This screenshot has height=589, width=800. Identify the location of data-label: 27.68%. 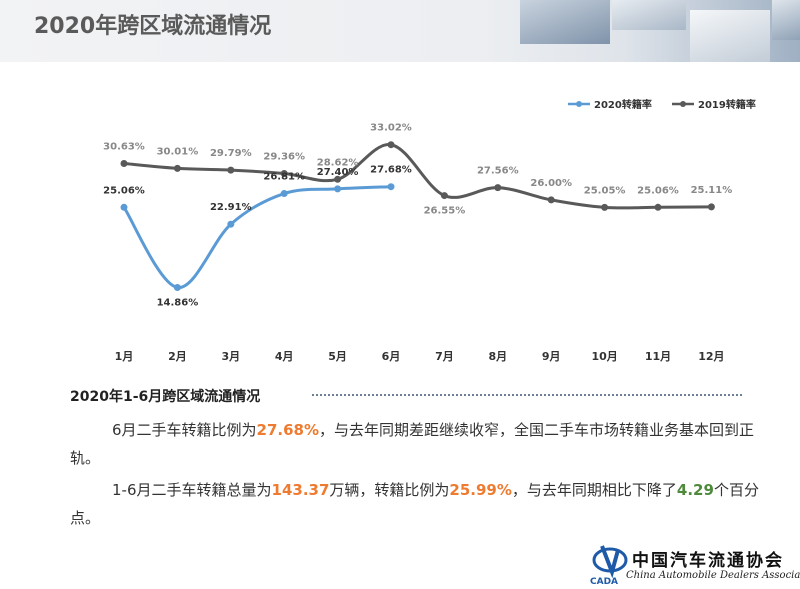
(391, 170).